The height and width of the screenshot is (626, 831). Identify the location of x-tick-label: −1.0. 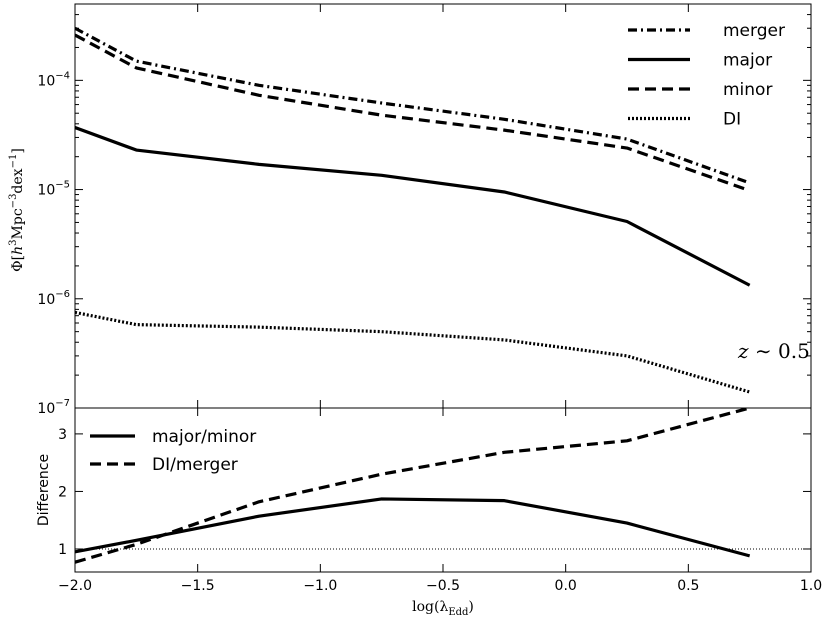
(320, 586).